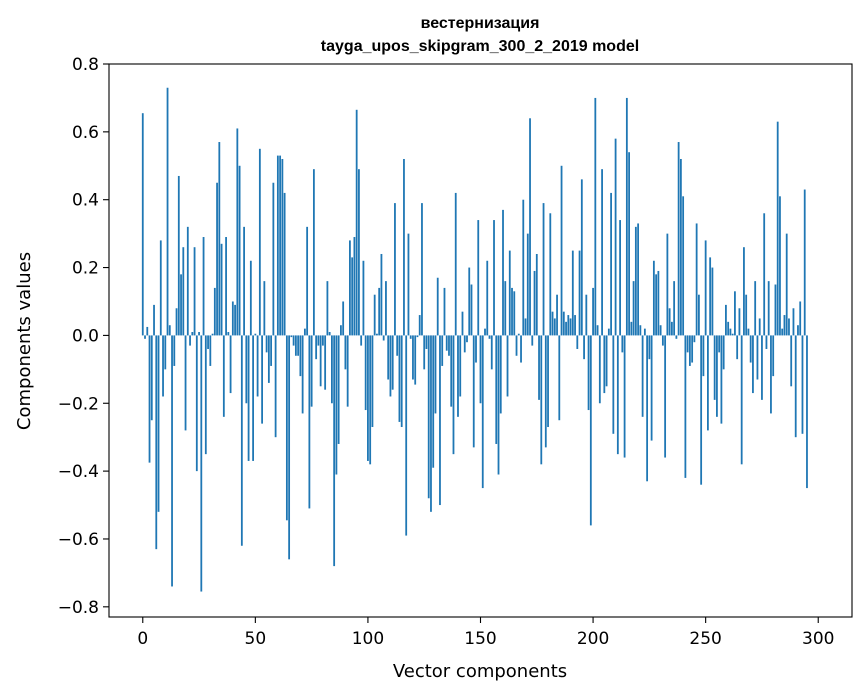 The image size is (867, 696). What do you see at coordinates (78, 404) in the screenshot?
I see `y-tick-label: −0.2` at bounding box center [78, 404].